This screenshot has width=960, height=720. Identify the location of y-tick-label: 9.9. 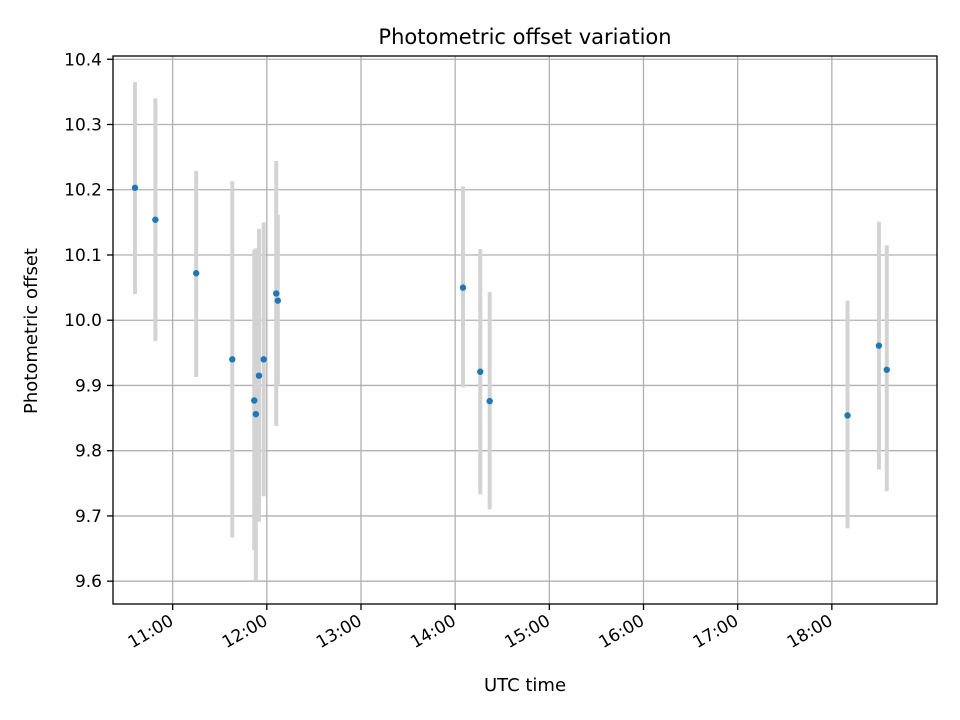
(88, 386).